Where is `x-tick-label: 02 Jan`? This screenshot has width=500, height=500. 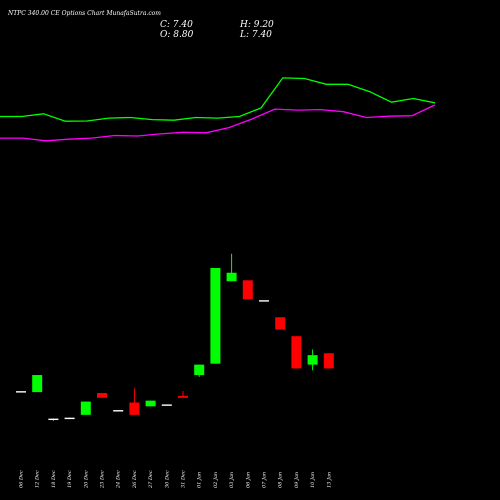
x-tick-label: 02 Jan is located at coordinates (216, 480).